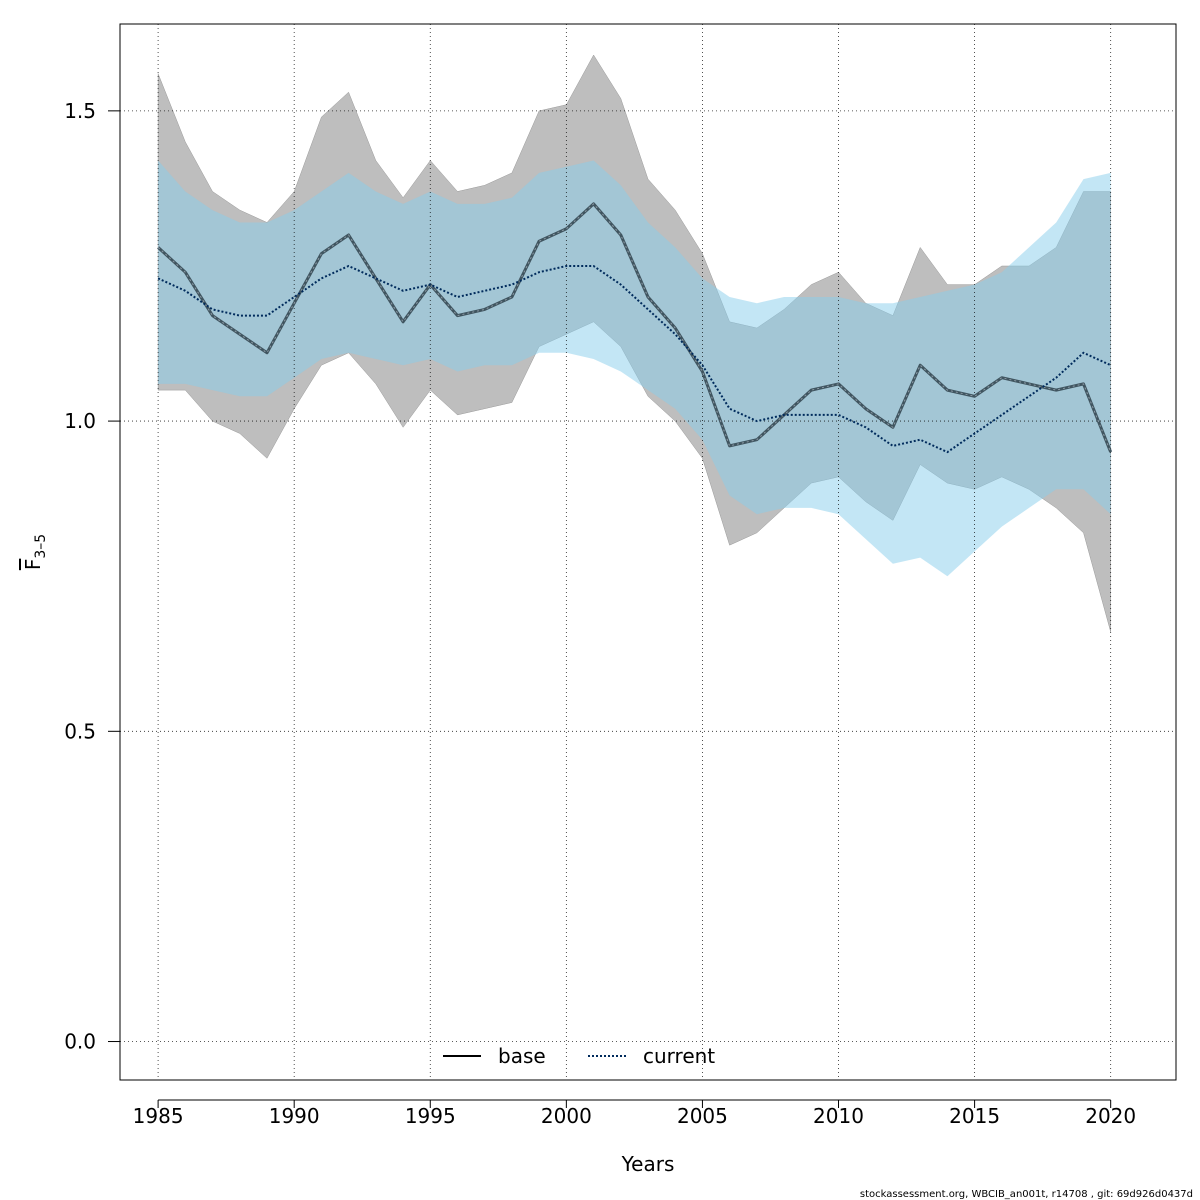  What do you see at coordinates (158, 1116) in the screenshot?
I see `x-tick-label-1985: 1985` at bounding box center [158, 1116].